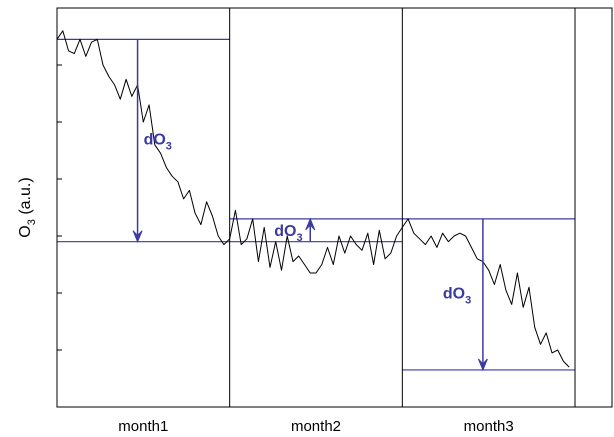 This screenshot has width=614, height=437. Describe the element at coordinates (316, 426) in the screenshot. I see `x-tick-label: month2` at that location.